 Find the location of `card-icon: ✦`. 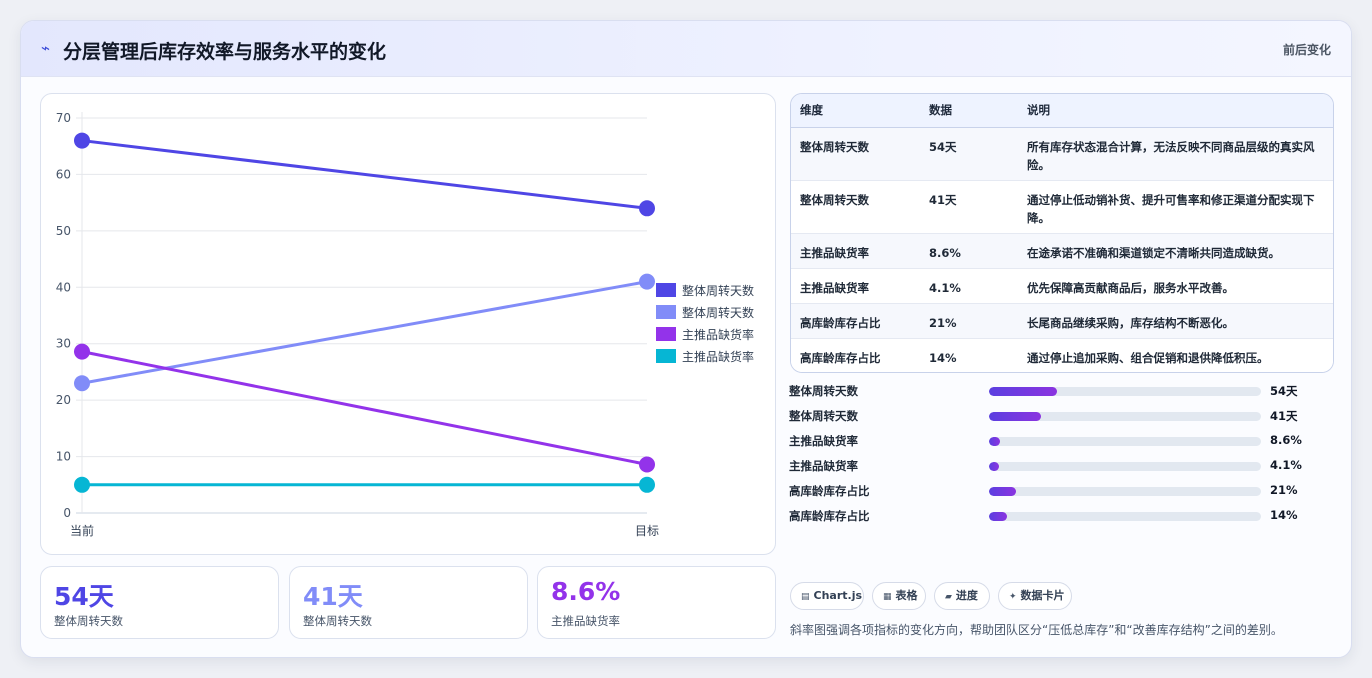

card-icon: ✦ is located at coordinates (1013, 597).